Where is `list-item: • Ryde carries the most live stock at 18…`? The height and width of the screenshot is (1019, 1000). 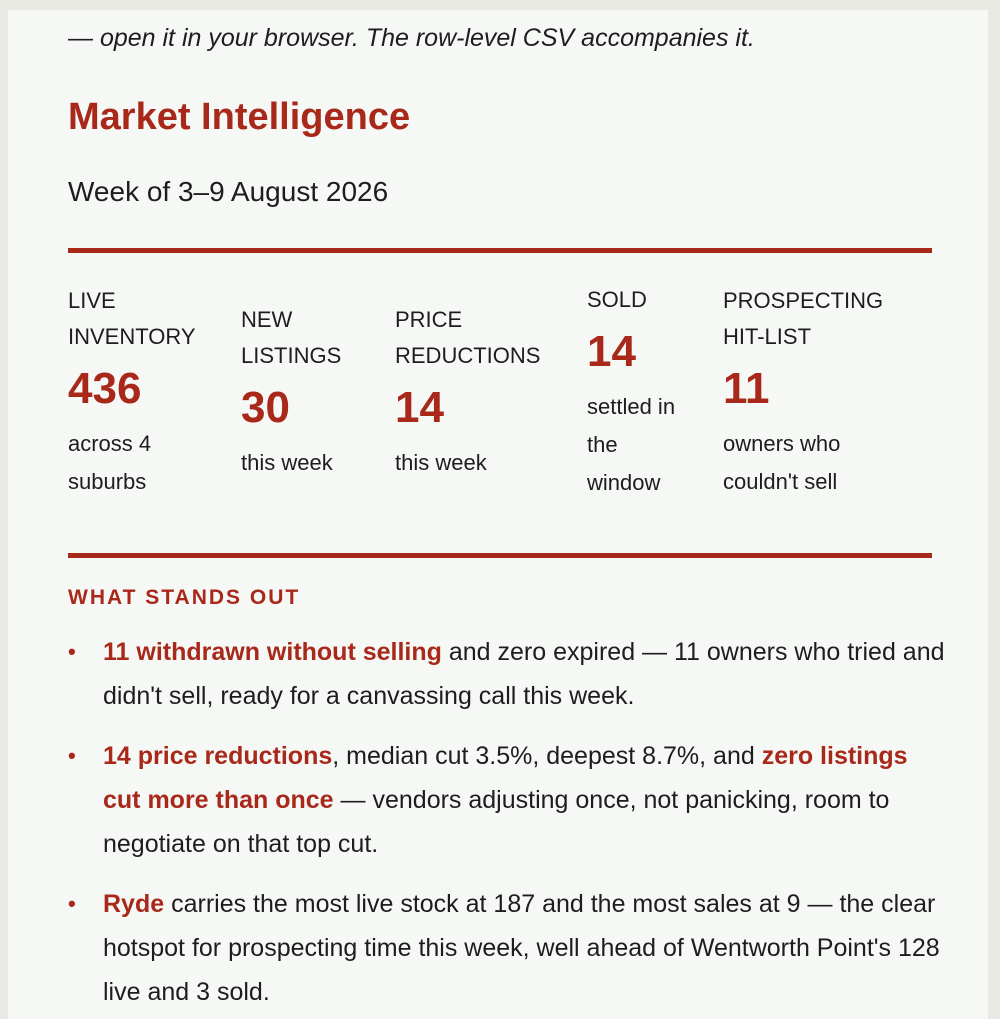
list-item: • Ryde carries the most live stock at 18… is located at coordinates (508, 948).